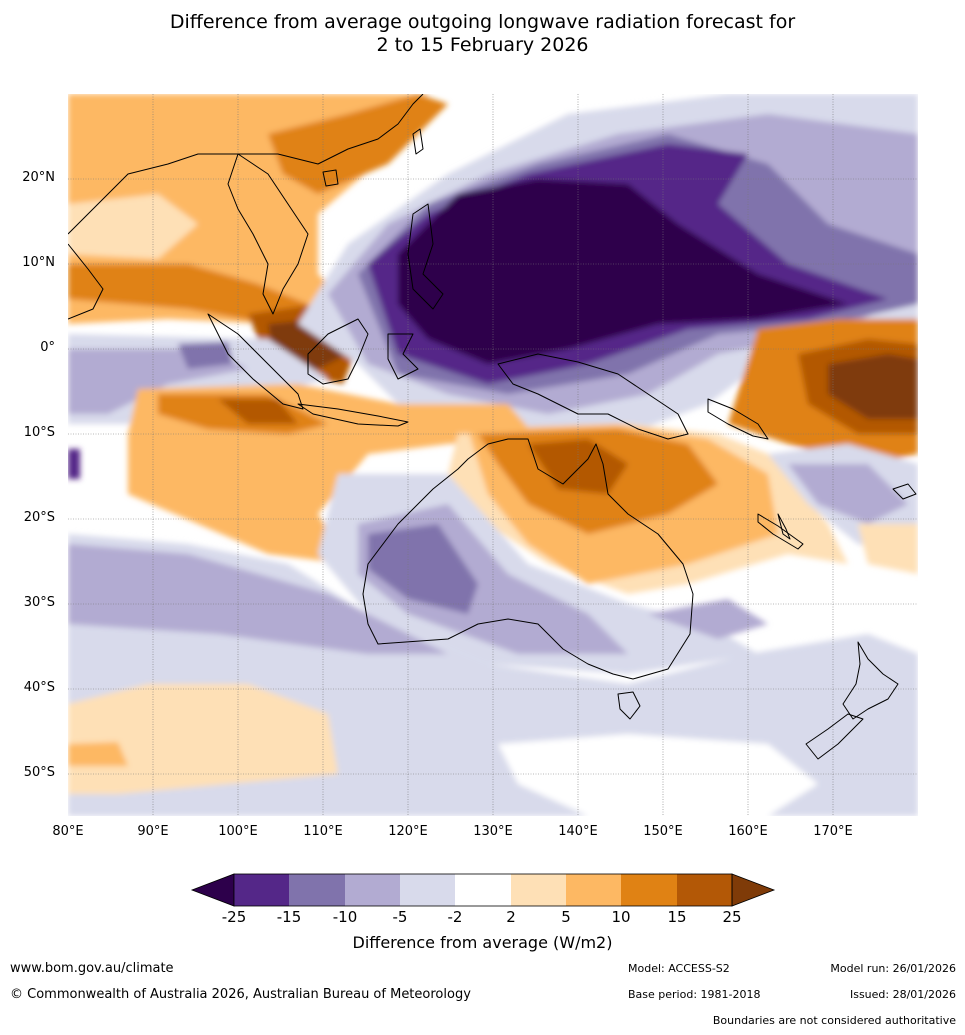  Describe the element at coordinates (425, 256) in the screenshot. I see `coast-philippines` at that location.